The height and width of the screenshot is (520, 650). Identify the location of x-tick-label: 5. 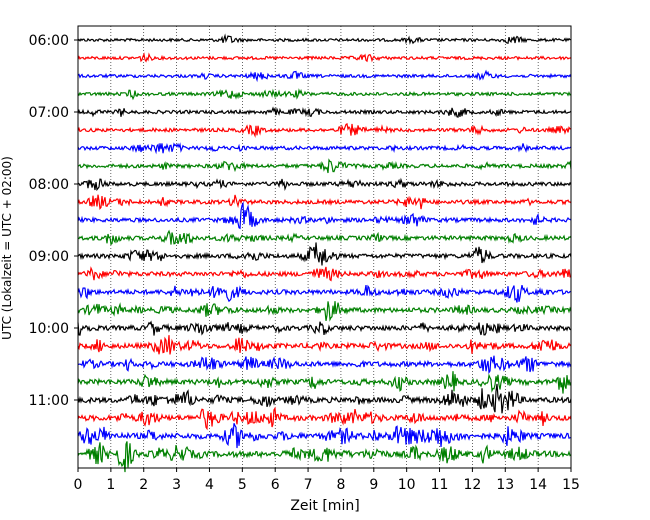
(242, 485).